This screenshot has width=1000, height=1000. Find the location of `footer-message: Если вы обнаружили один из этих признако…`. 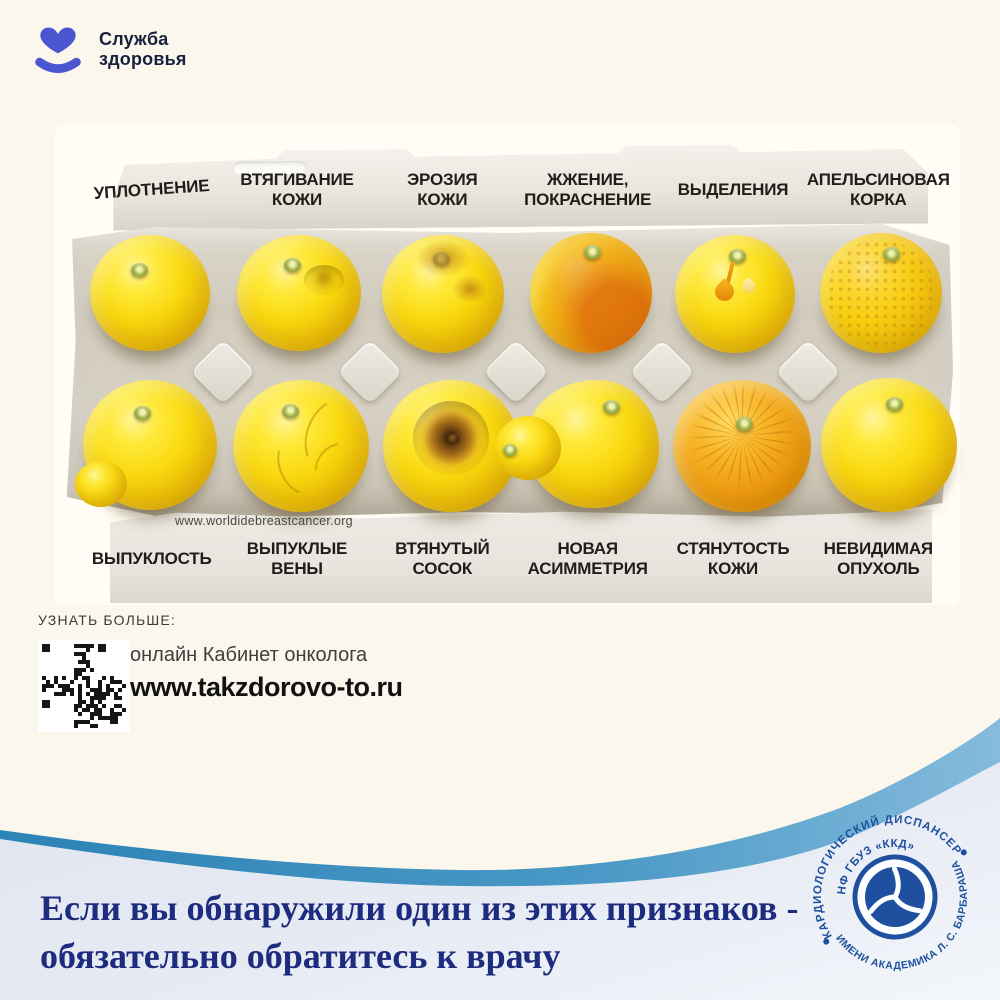

footer-message: Если вы обнаружили один из этих признако… is located at coordinates (419, 932).